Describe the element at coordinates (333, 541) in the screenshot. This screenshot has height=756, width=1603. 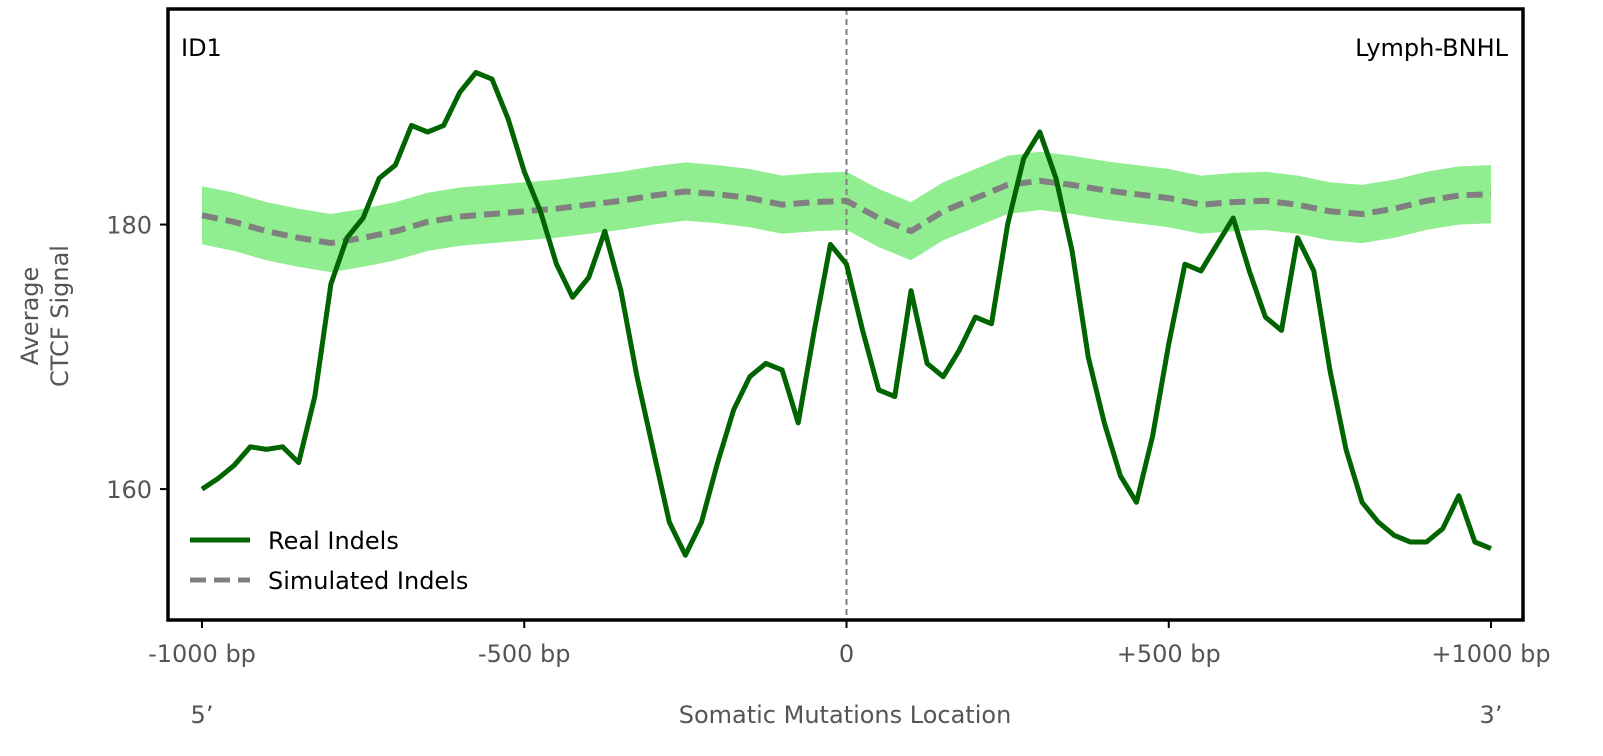
I see `legend-label-real: Real Indels` at that location.